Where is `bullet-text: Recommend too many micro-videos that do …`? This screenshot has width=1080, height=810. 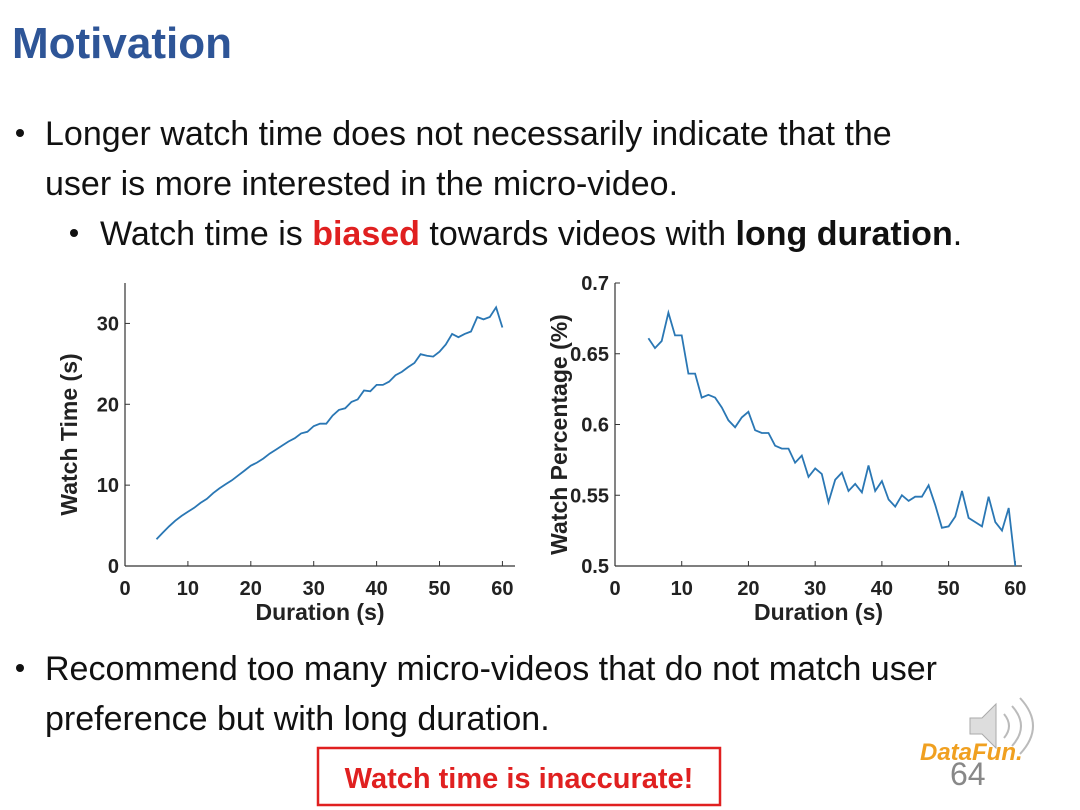 bullet-text: Recommend too many micro-videos that do … is located at coordinates (491, 669).